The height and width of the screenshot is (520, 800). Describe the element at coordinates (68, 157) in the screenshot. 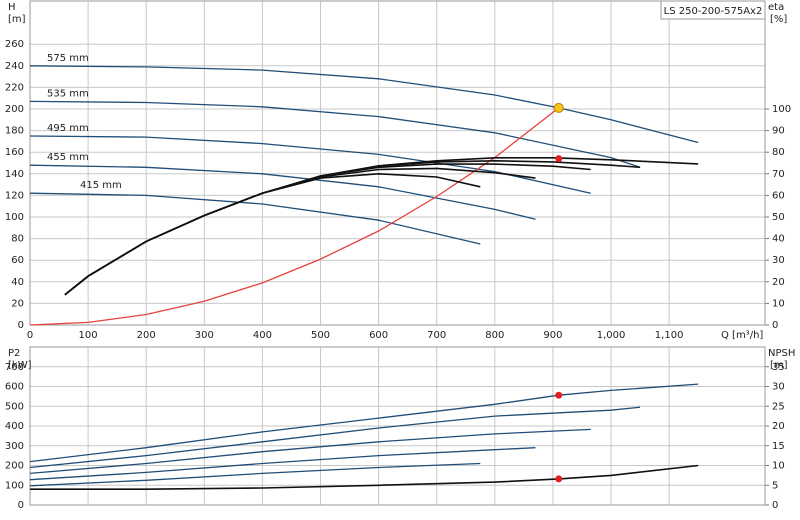

I see `curve-label: 455 mm` at that location.